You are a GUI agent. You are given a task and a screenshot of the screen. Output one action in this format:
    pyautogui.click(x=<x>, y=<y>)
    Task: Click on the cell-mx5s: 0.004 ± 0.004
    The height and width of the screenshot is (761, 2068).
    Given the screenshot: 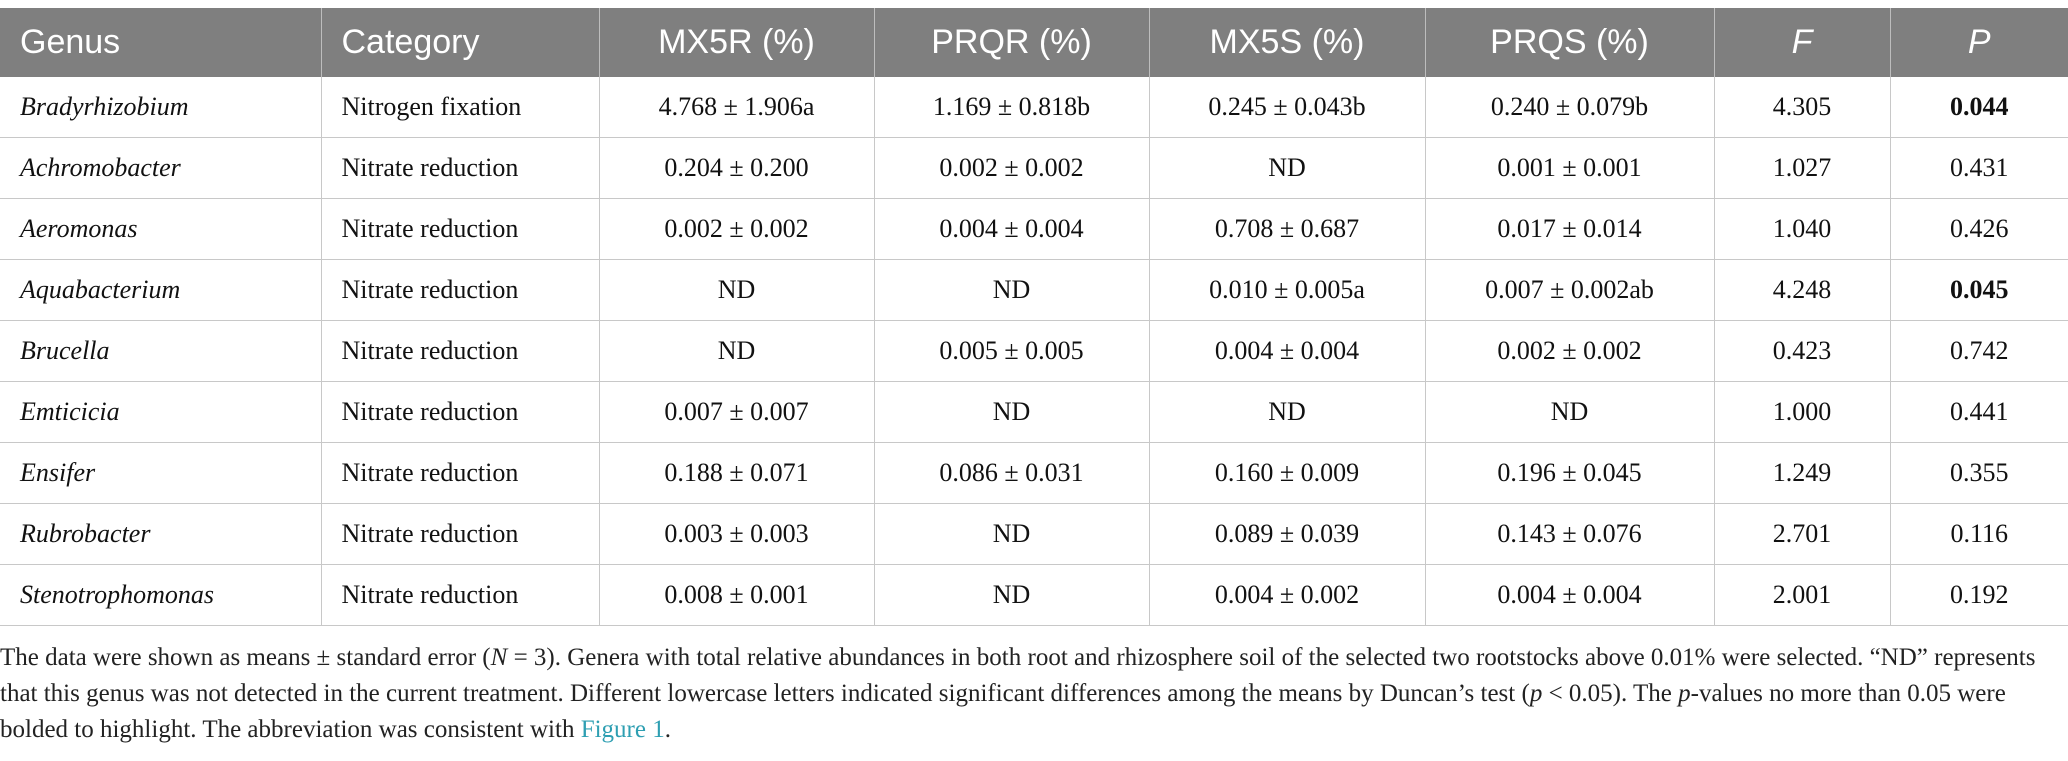 What is the action you would take?
    pyautogui.click(x=1286, y=351)
    